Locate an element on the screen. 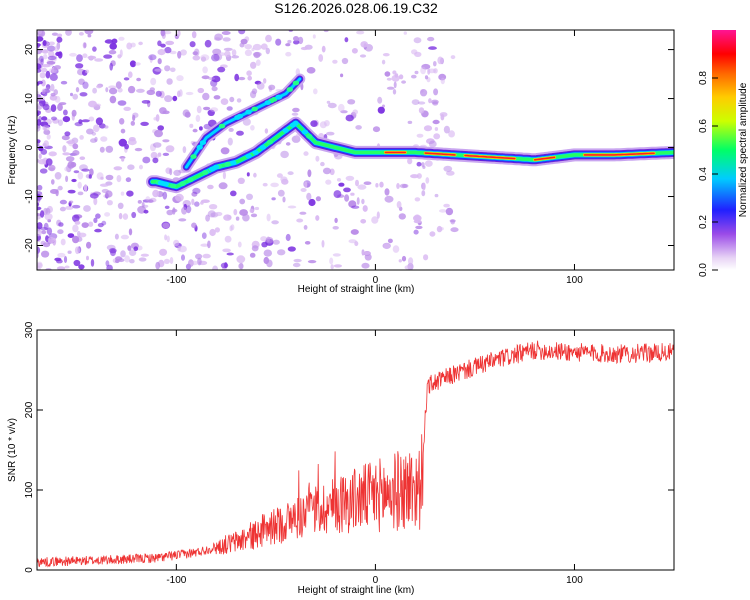  spectrogram-ylabel: Frequency (Hz) is located at coordinates (12, 150).